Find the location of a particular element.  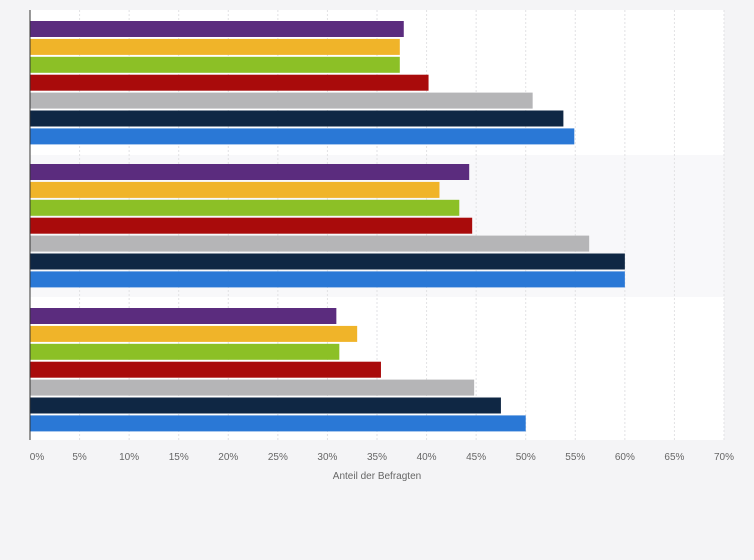

x-tick-label: 25% is located at coordinates (278, 457).